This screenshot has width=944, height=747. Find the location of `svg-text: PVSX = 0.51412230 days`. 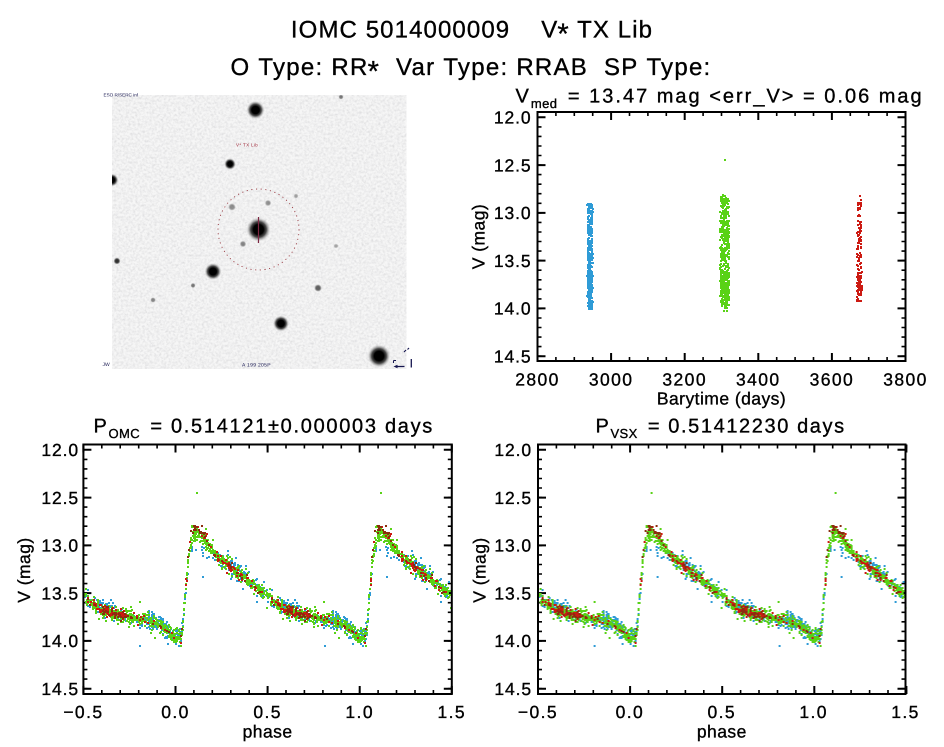

svg-text: PVSX = 0.51412230 days is located at coordinates (721, 429).